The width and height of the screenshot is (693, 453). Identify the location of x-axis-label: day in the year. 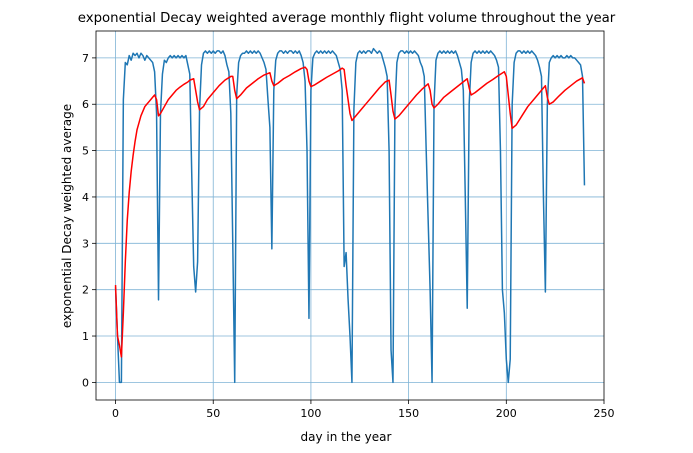
(346, 437).